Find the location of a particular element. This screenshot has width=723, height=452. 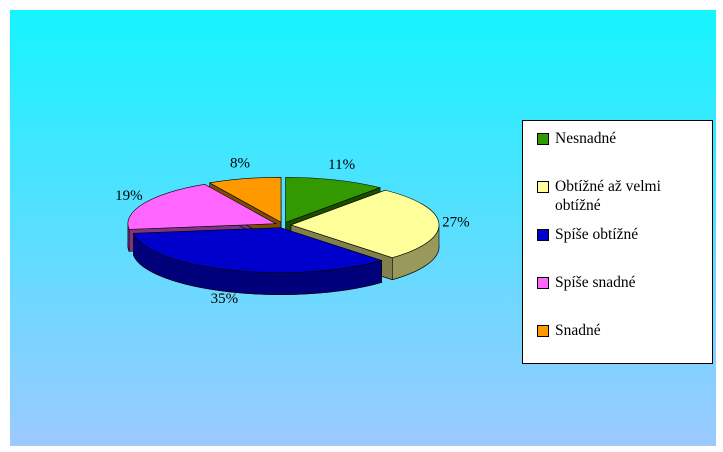

legend-label: Spíše obtížné is located at coordinates (597, 234).